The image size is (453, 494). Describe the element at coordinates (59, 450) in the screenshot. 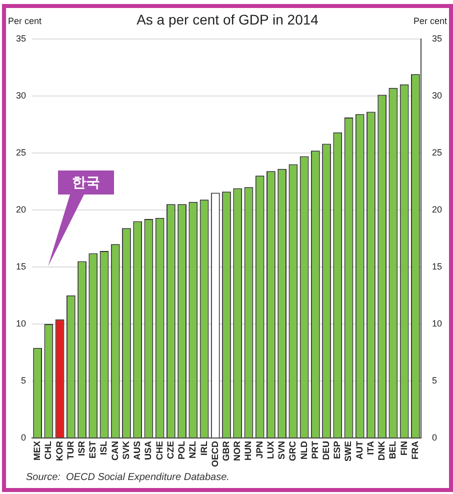

I see `x-tick-label: KOR` at that location.